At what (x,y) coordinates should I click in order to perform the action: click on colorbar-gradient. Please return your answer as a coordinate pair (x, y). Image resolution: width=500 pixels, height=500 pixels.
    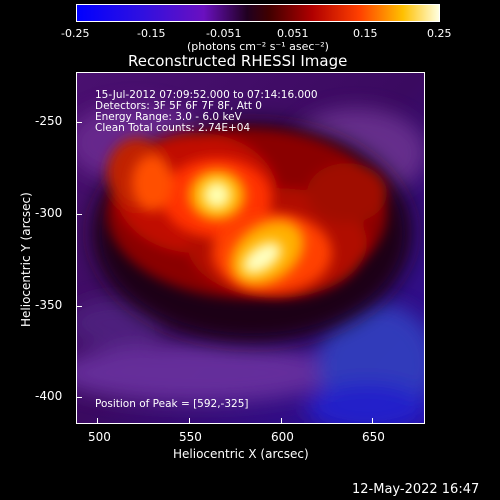
    Looking at the image, I should click on (258, 13).